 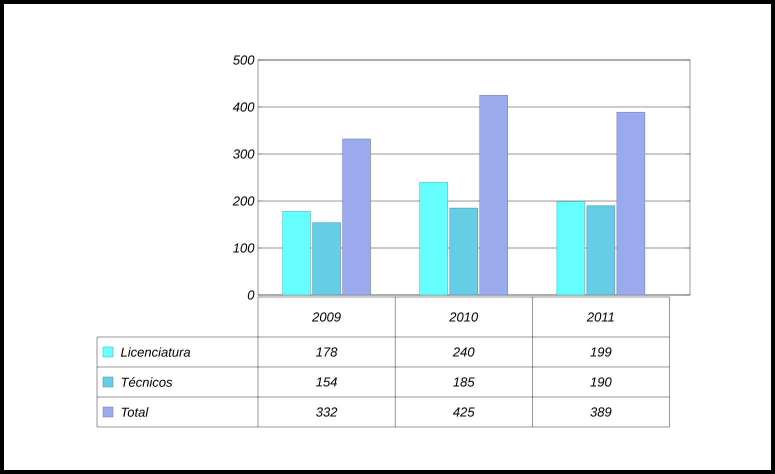 What do you see at coordinates (463, 352) in the screenshot?
I see `data-label: 240` at bounding box center [463, 352].